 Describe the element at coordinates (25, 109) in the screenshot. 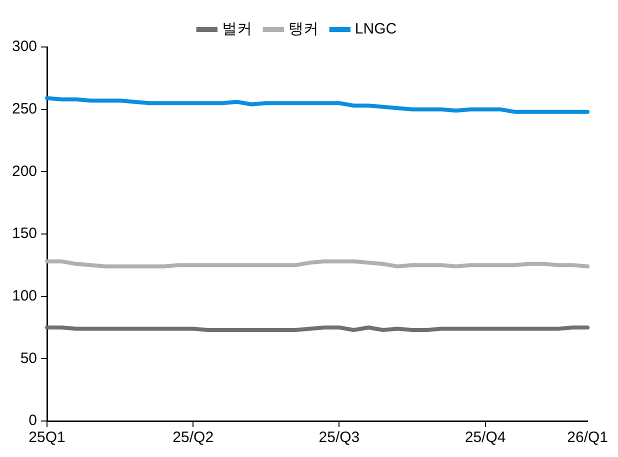

I see `y-tick-label: 250` at that location.